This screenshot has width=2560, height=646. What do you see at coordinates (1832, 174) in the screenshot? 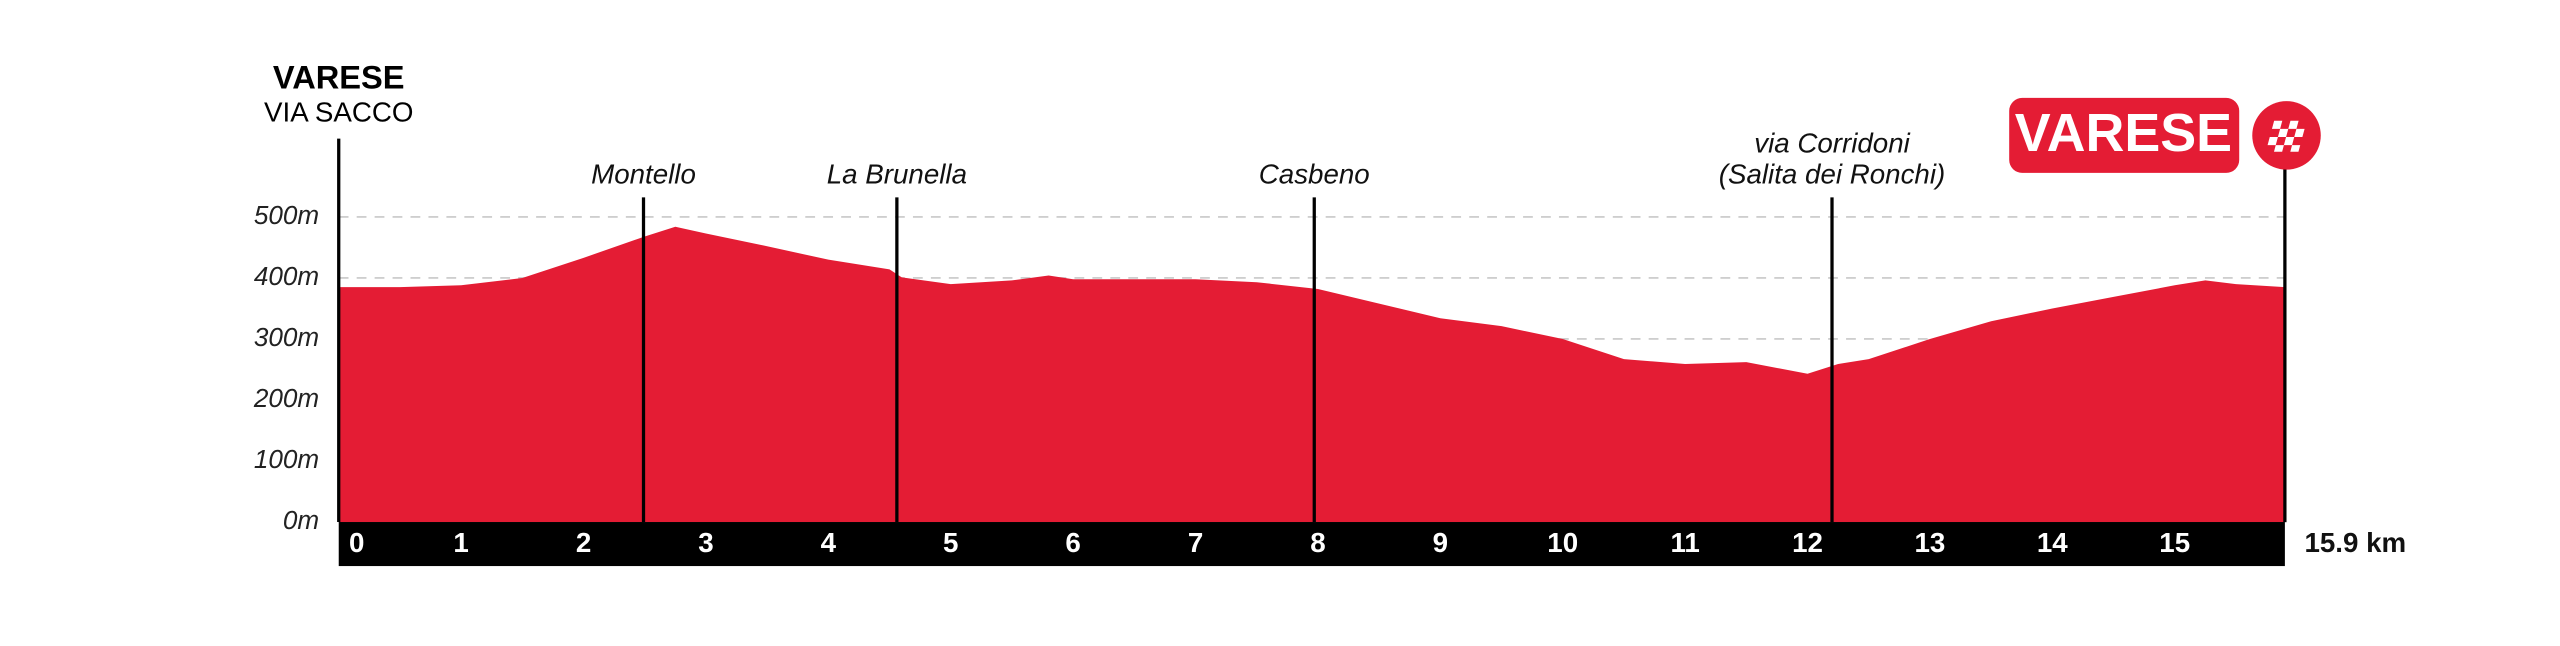
I see `climb-label: (Salita dei Ronchi)` at bounding box center [1832, 174].